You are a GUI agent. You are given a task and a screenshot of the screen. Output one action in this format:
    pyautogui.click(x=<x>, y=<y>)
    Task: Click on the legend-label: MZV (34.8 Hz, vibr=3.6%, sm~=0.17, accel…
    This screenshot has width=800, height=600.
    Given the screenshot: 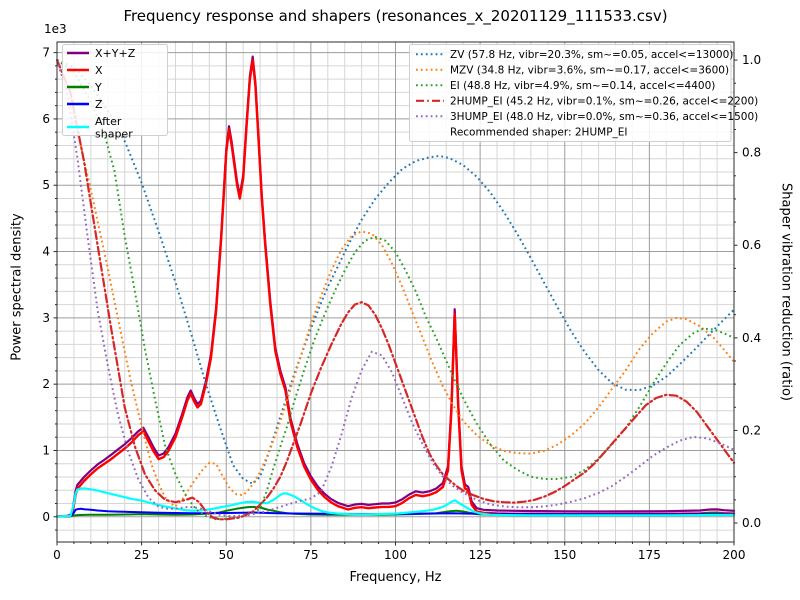 What is the action you would take?
    pyautogui.click(x=589, y=70)
    